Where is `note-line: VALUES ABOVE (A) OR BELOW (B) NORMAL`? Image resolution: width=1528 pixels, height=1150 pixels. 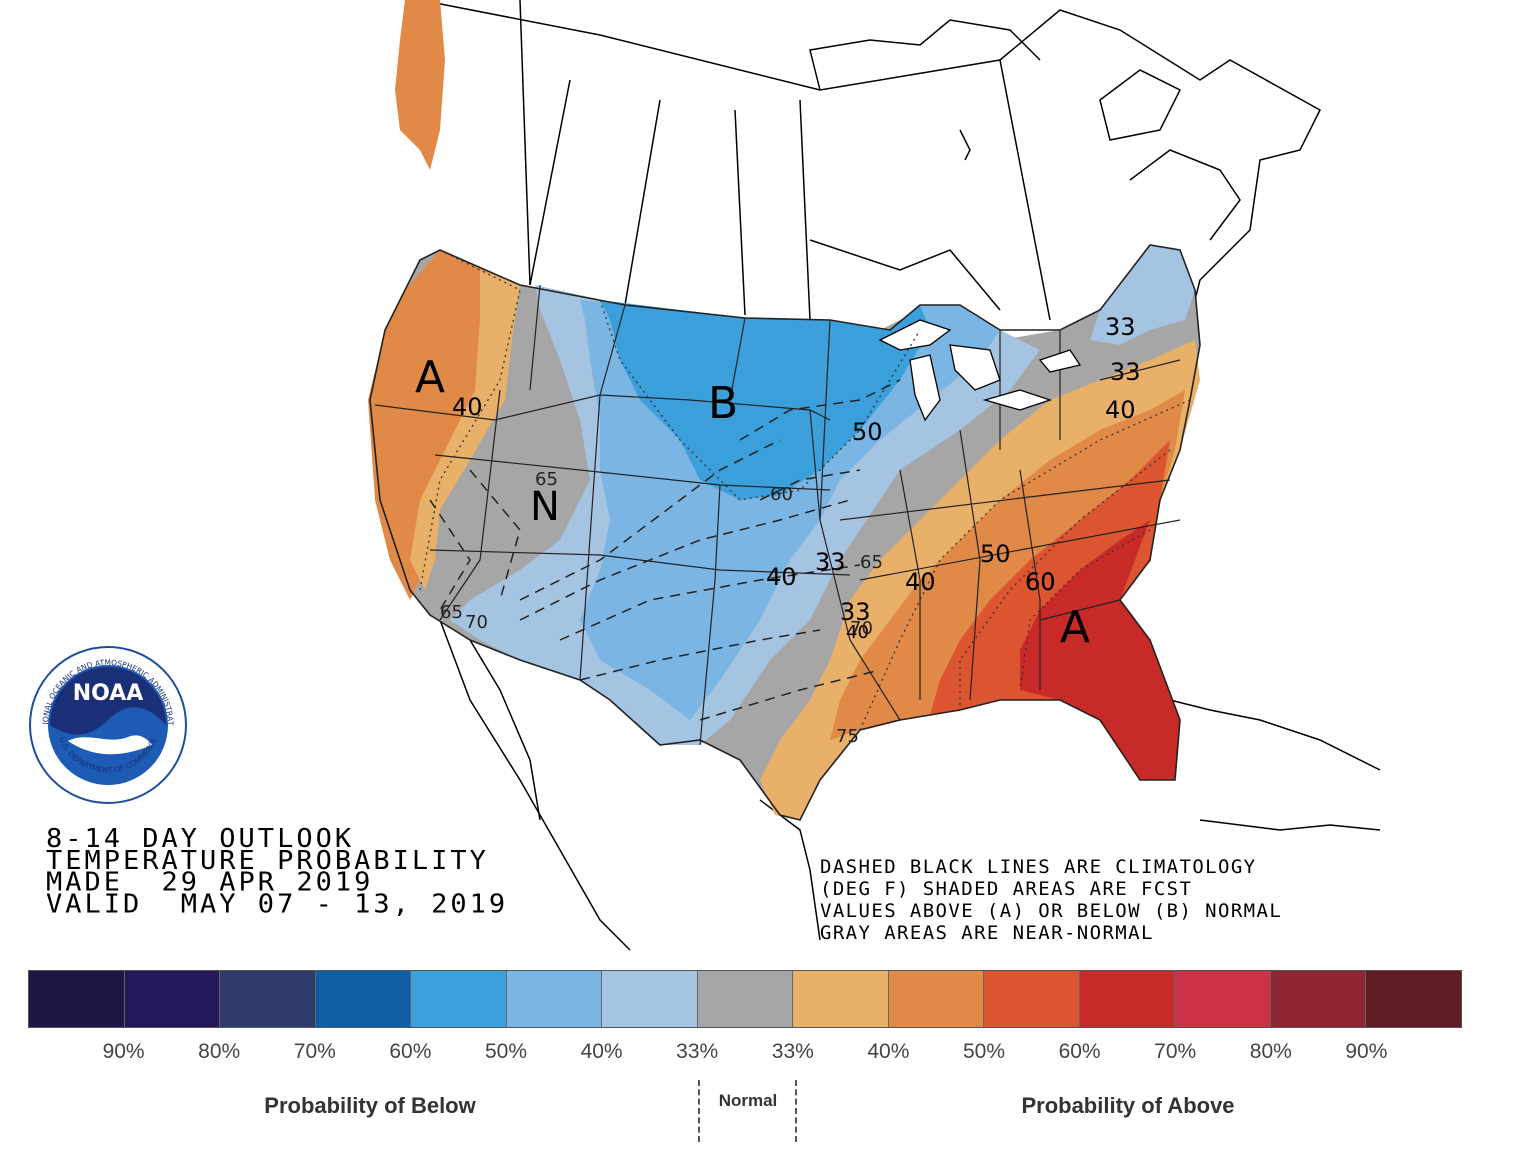 note-line: VALUES ABOVE (A) OR BELOW (B) NORMAL is located at coordinates (1051, 911).